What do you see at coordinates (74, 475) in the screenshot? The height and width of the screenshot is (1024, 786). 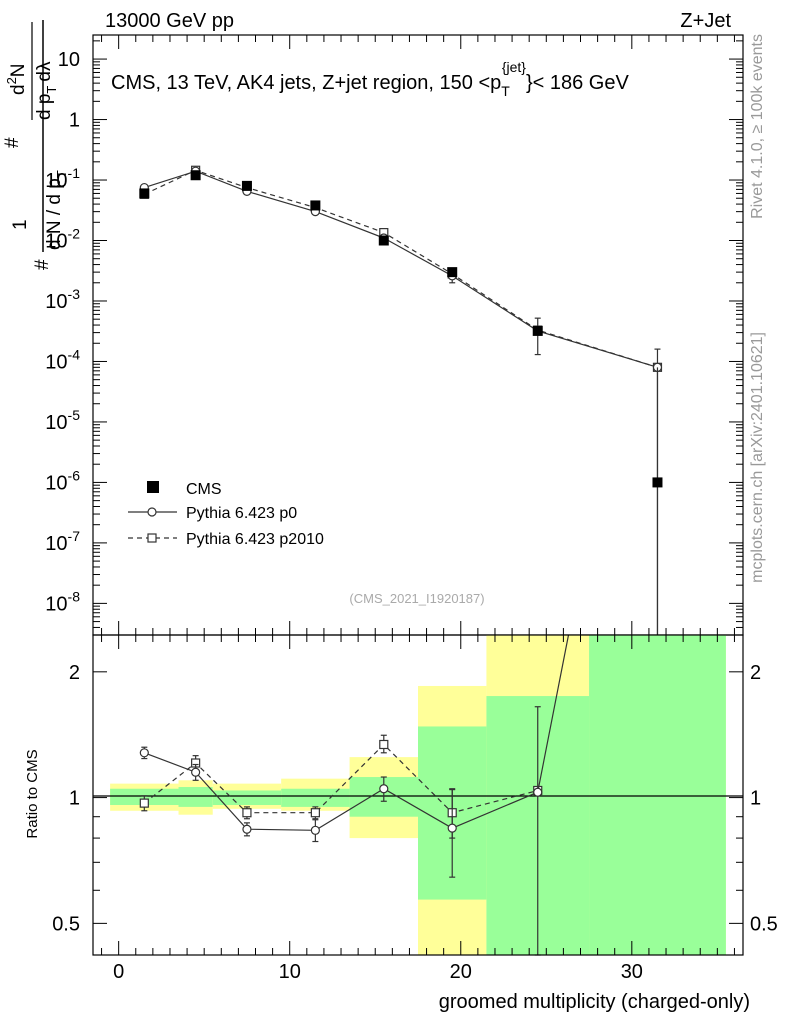 I see `main-y-tick-exp: -6` at bounding box center [74, 475].